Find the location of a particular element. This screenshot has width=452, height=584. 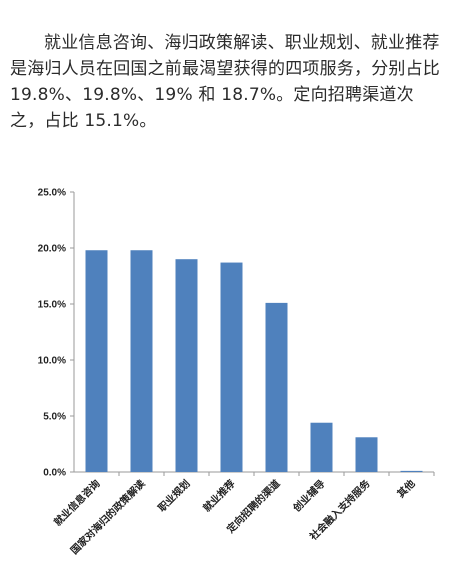

x-category-label: 其他 is located at coordinates (405, 488).